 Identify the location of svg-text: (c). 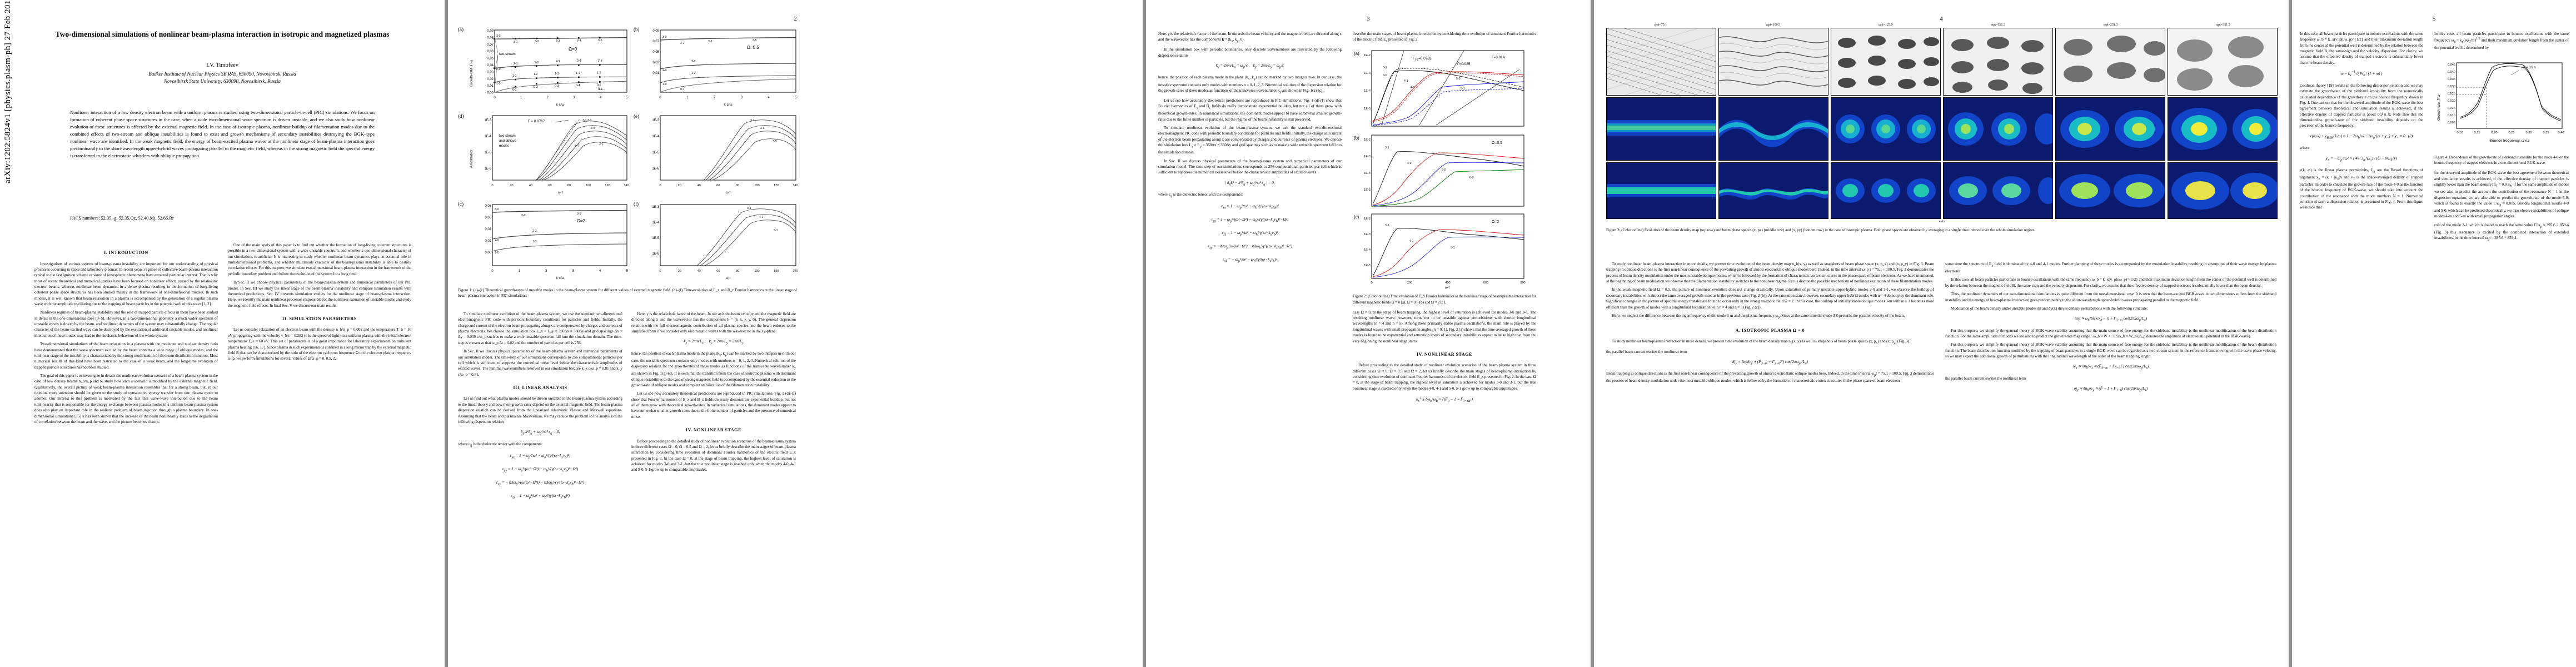
(1356, 217).